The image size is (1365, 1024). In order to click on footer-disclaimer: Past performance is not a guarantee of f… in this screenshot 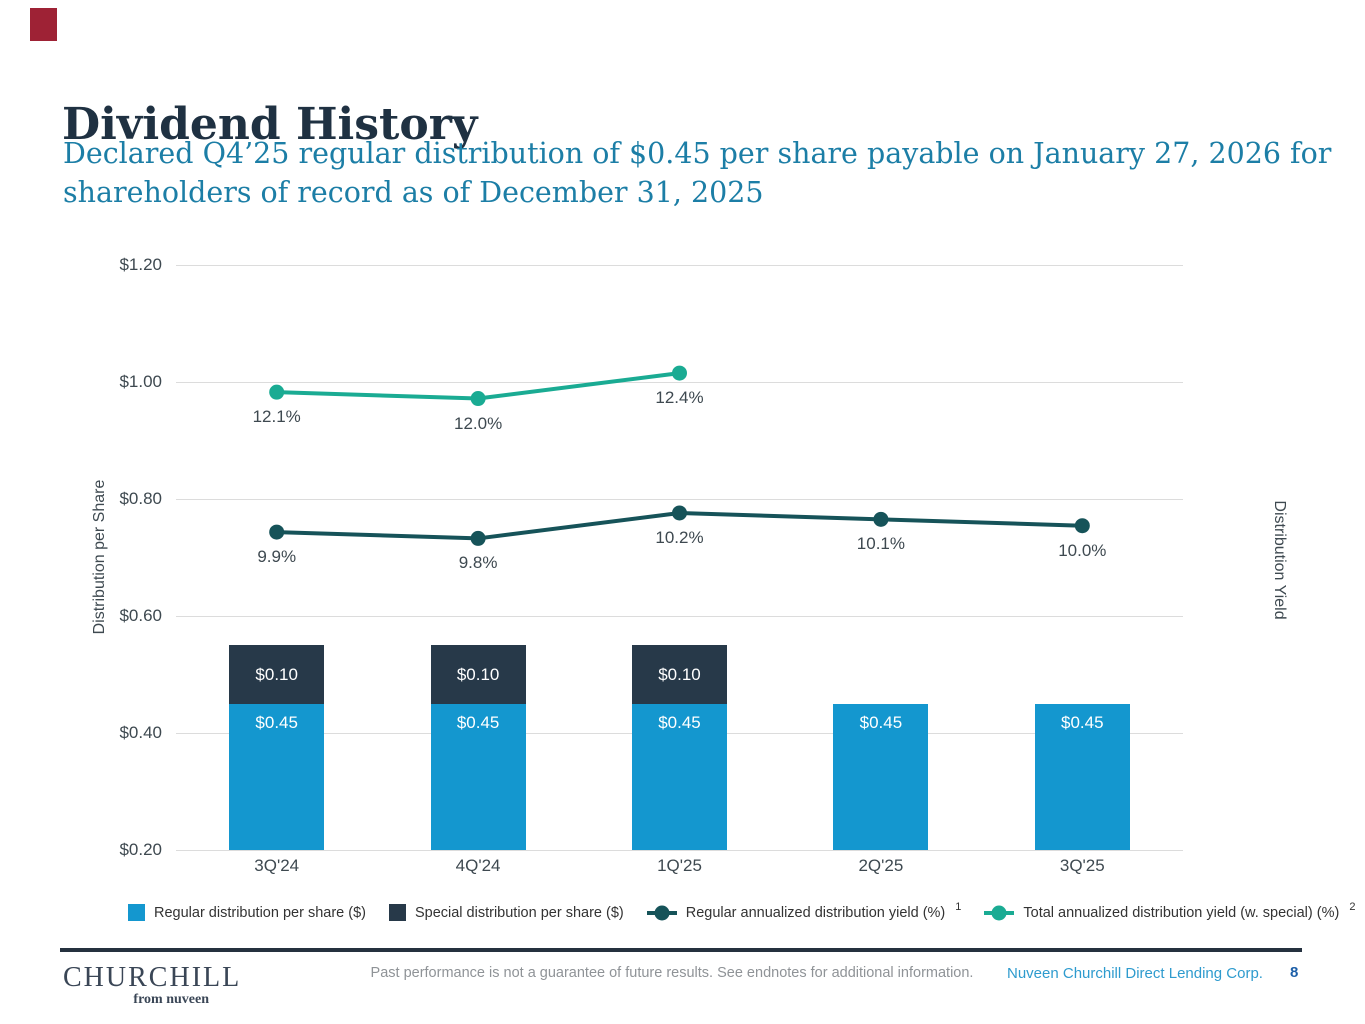, I will do `click(672, 973)`.